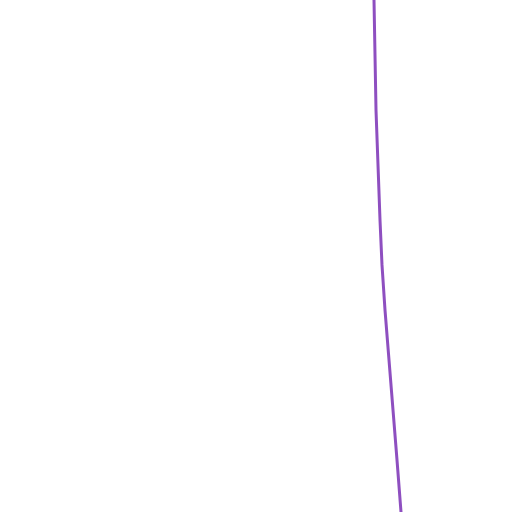 The image size is (512, 512). What do you see at coordinates (387, 256) in the screenshot?
I see `curve-line` at bounding box center [387, 256].